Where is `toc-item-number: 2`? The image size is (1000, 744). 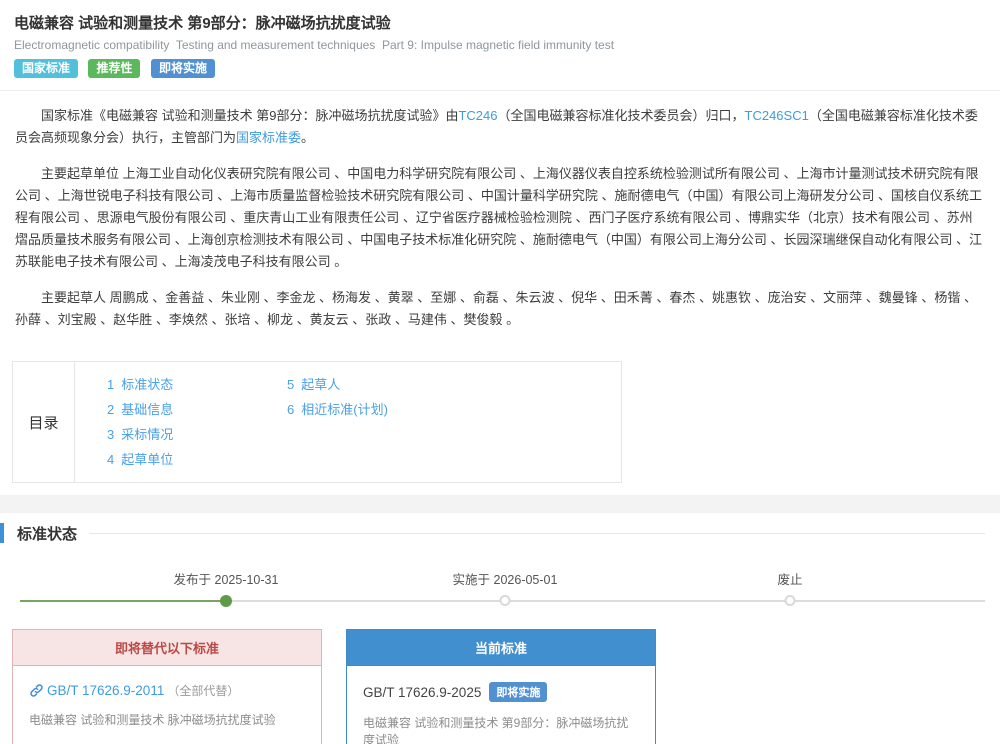 toc-item-number: 2 is located at coordinates (111, 409).